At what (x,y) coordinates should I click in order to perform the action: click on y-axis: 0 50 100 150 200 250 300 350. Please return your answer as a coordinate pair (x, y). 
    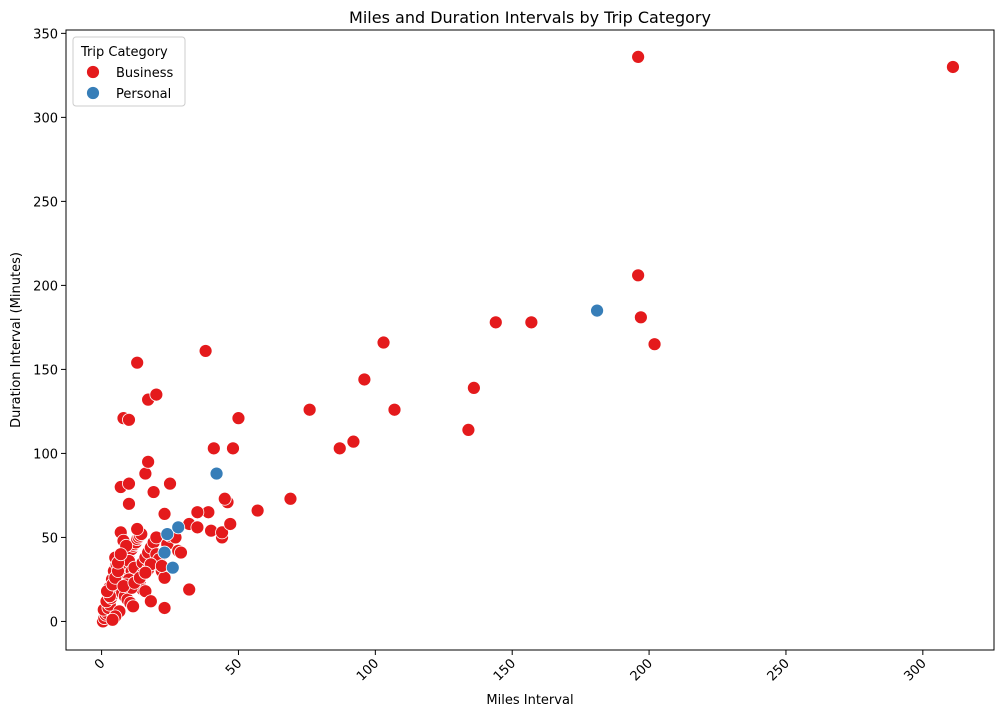
    Looking at the image, I should click on (49, 328).